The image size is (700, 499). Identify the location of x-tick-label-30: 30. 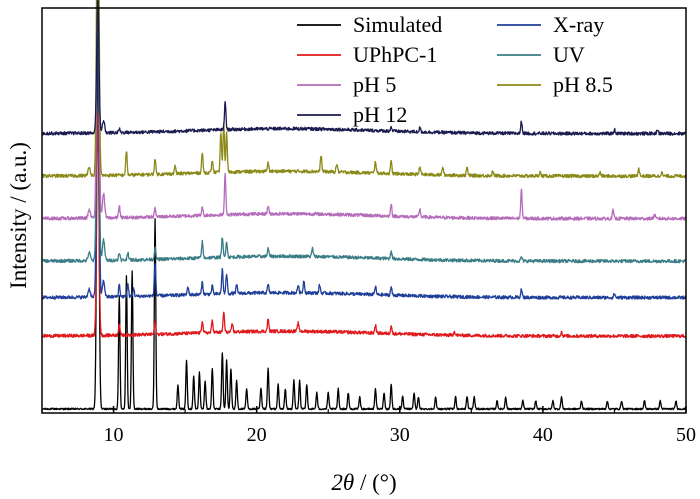
(400, 435).